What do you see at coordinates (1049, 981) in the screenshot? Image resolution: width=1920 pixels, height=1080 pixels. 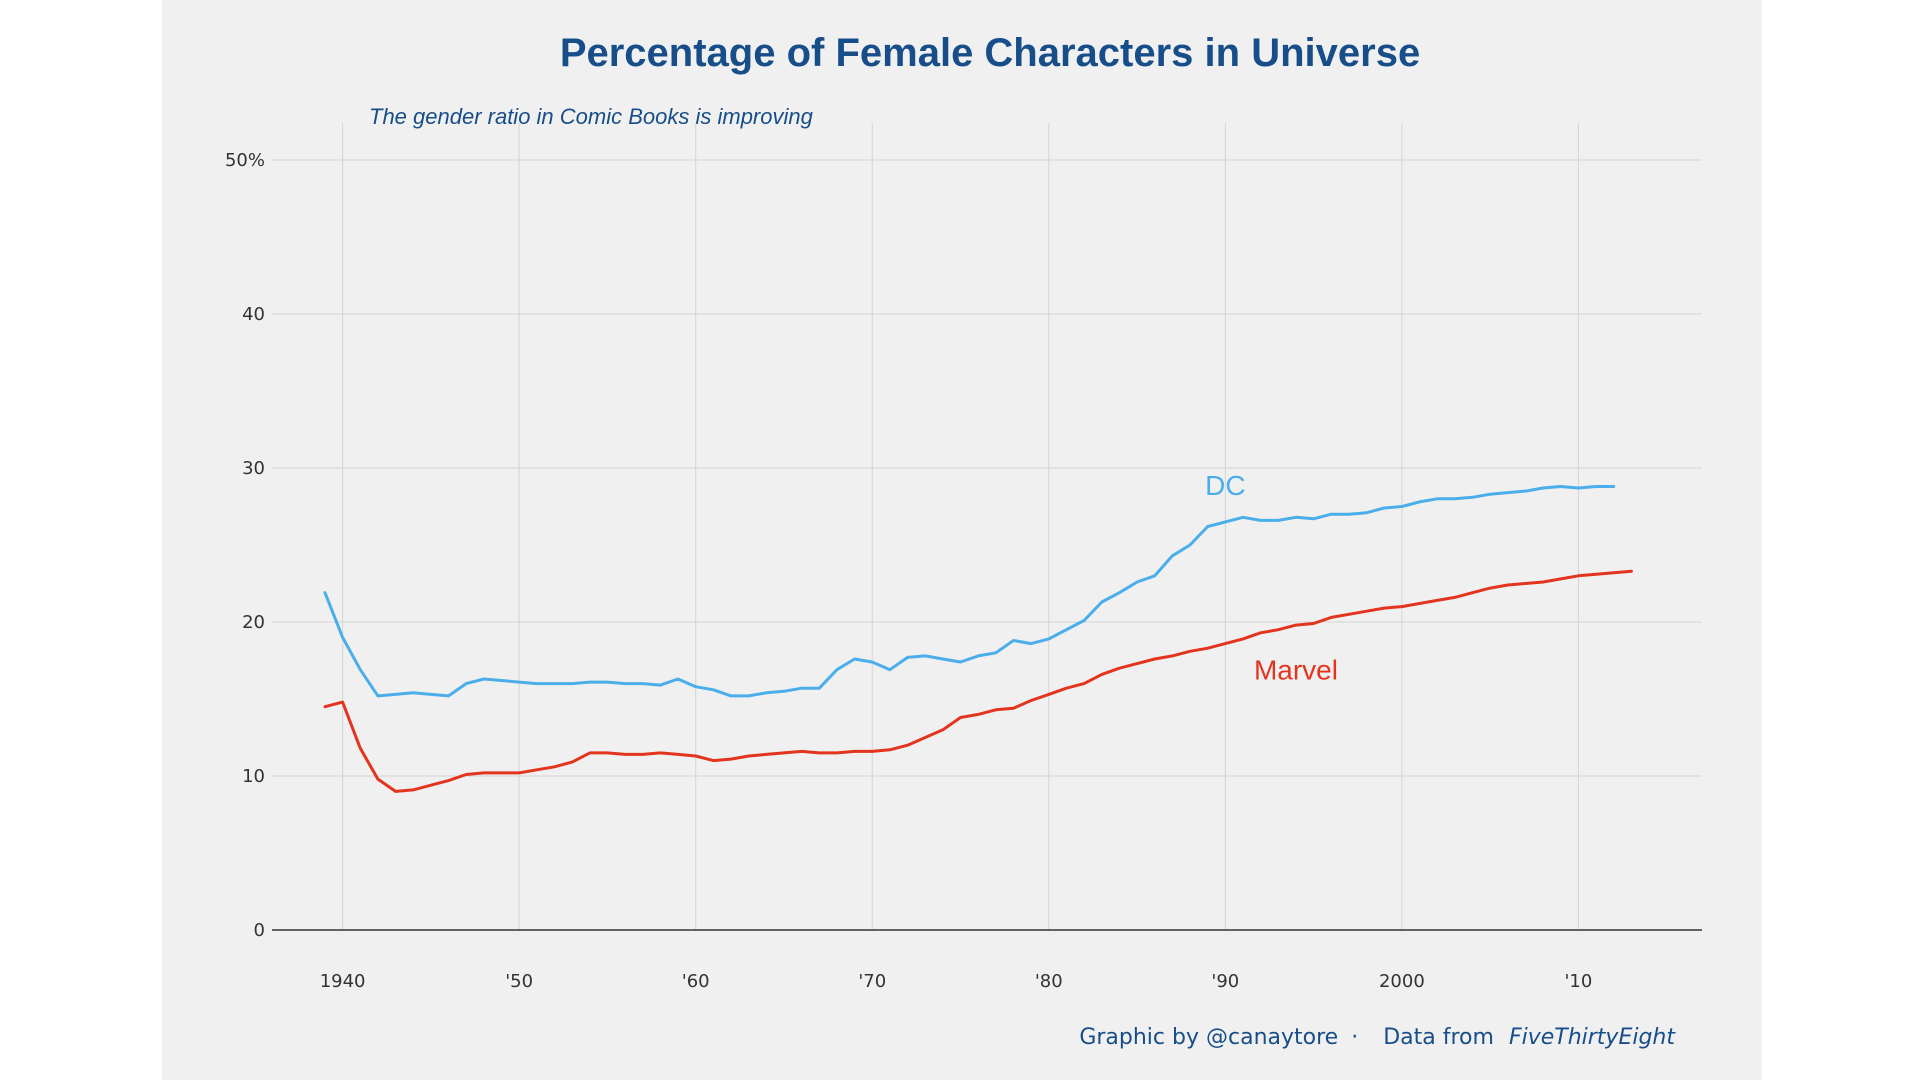 I see `x-tick-label: '80` at bounding box center [1049, 981].